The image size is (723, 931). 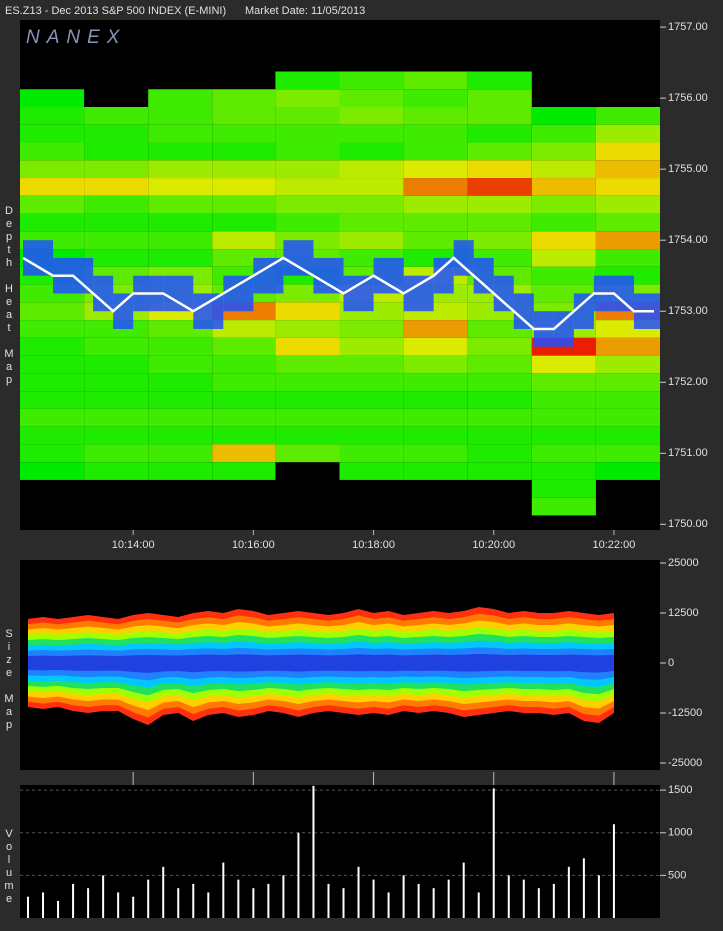 I want to click on symbol-title: ES.Z13 - Dec 2013 S&P 500 INDEX (E-MINI), so click(x=115, y=11).